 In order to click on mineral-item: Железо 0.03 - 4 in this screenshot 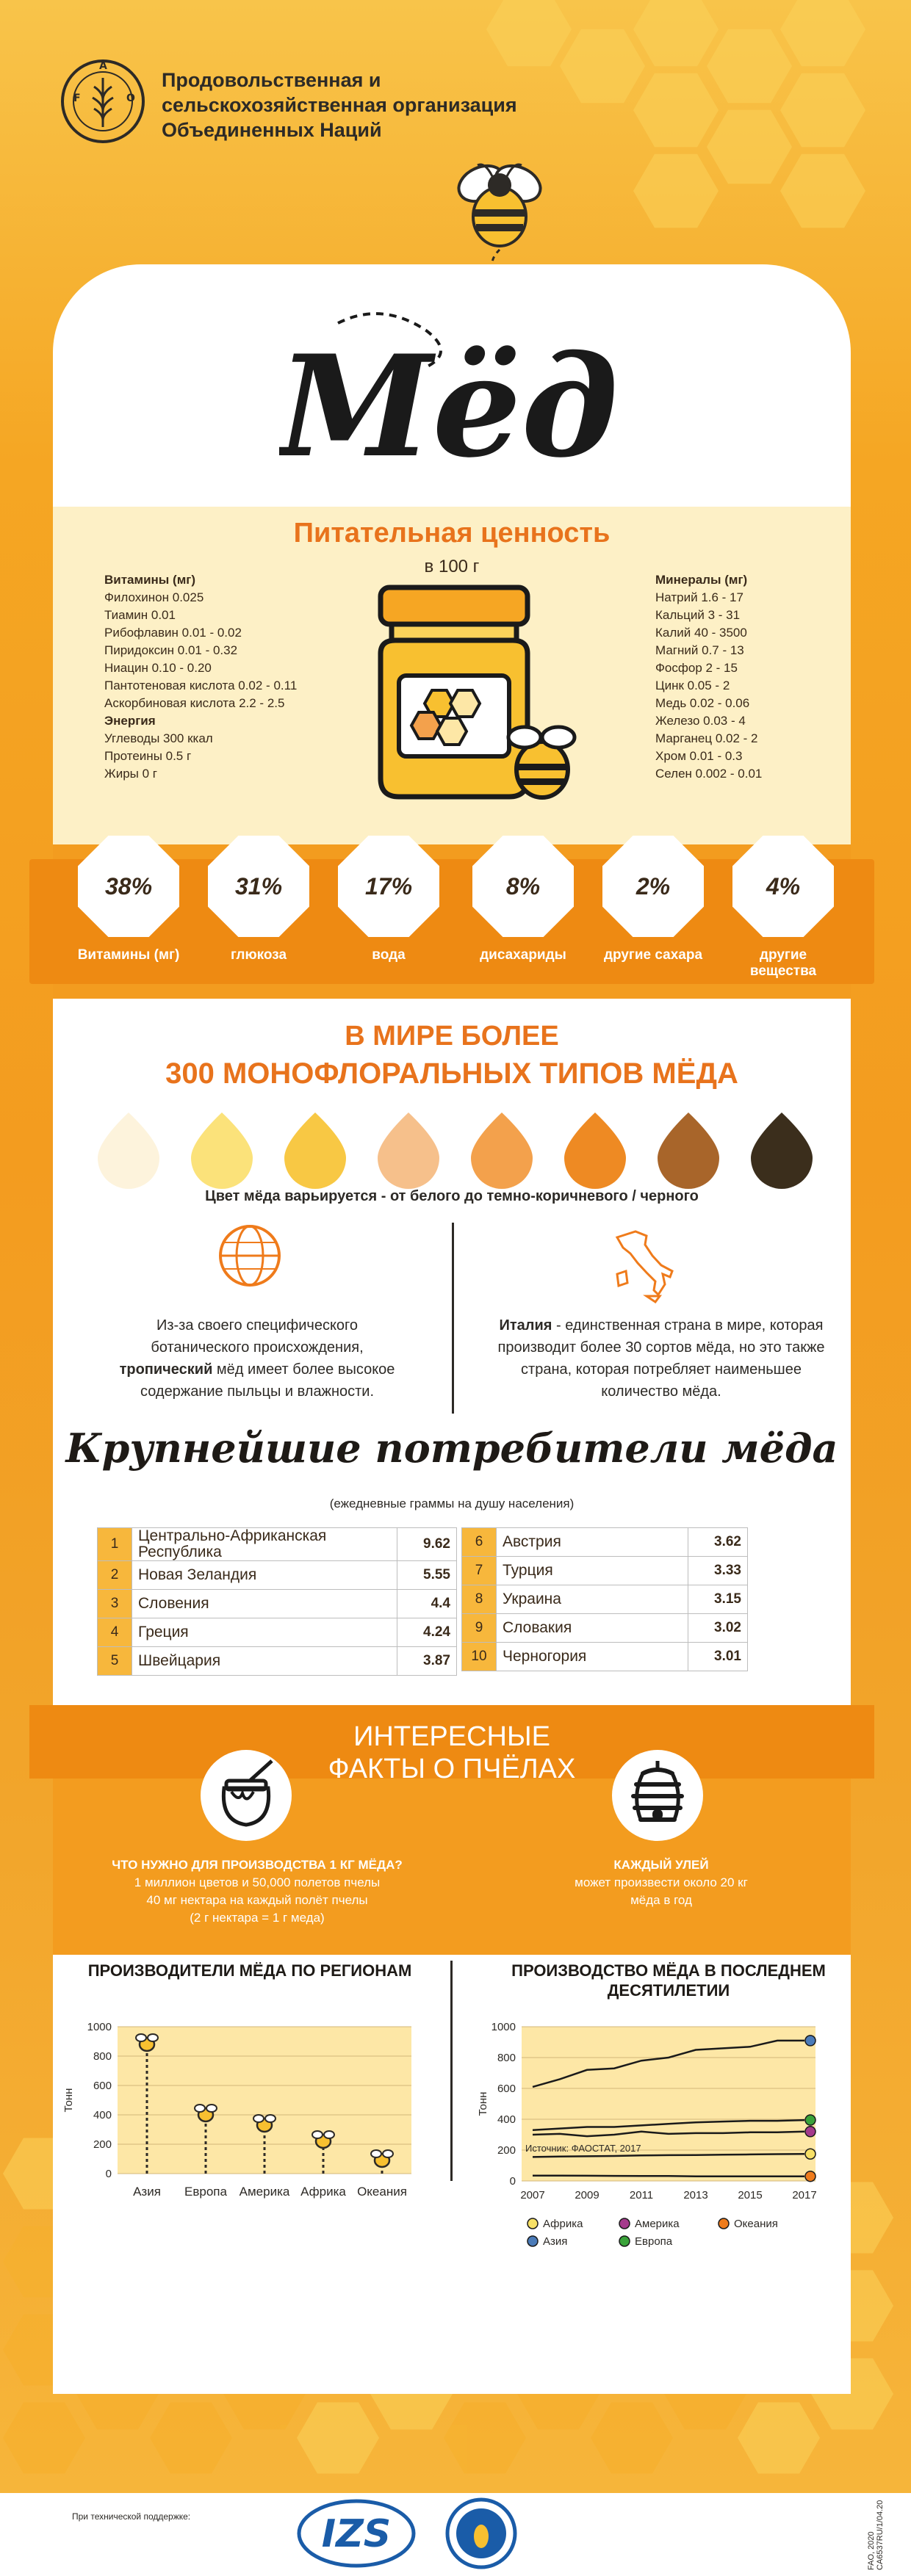, I will do `click(700, 721)`.